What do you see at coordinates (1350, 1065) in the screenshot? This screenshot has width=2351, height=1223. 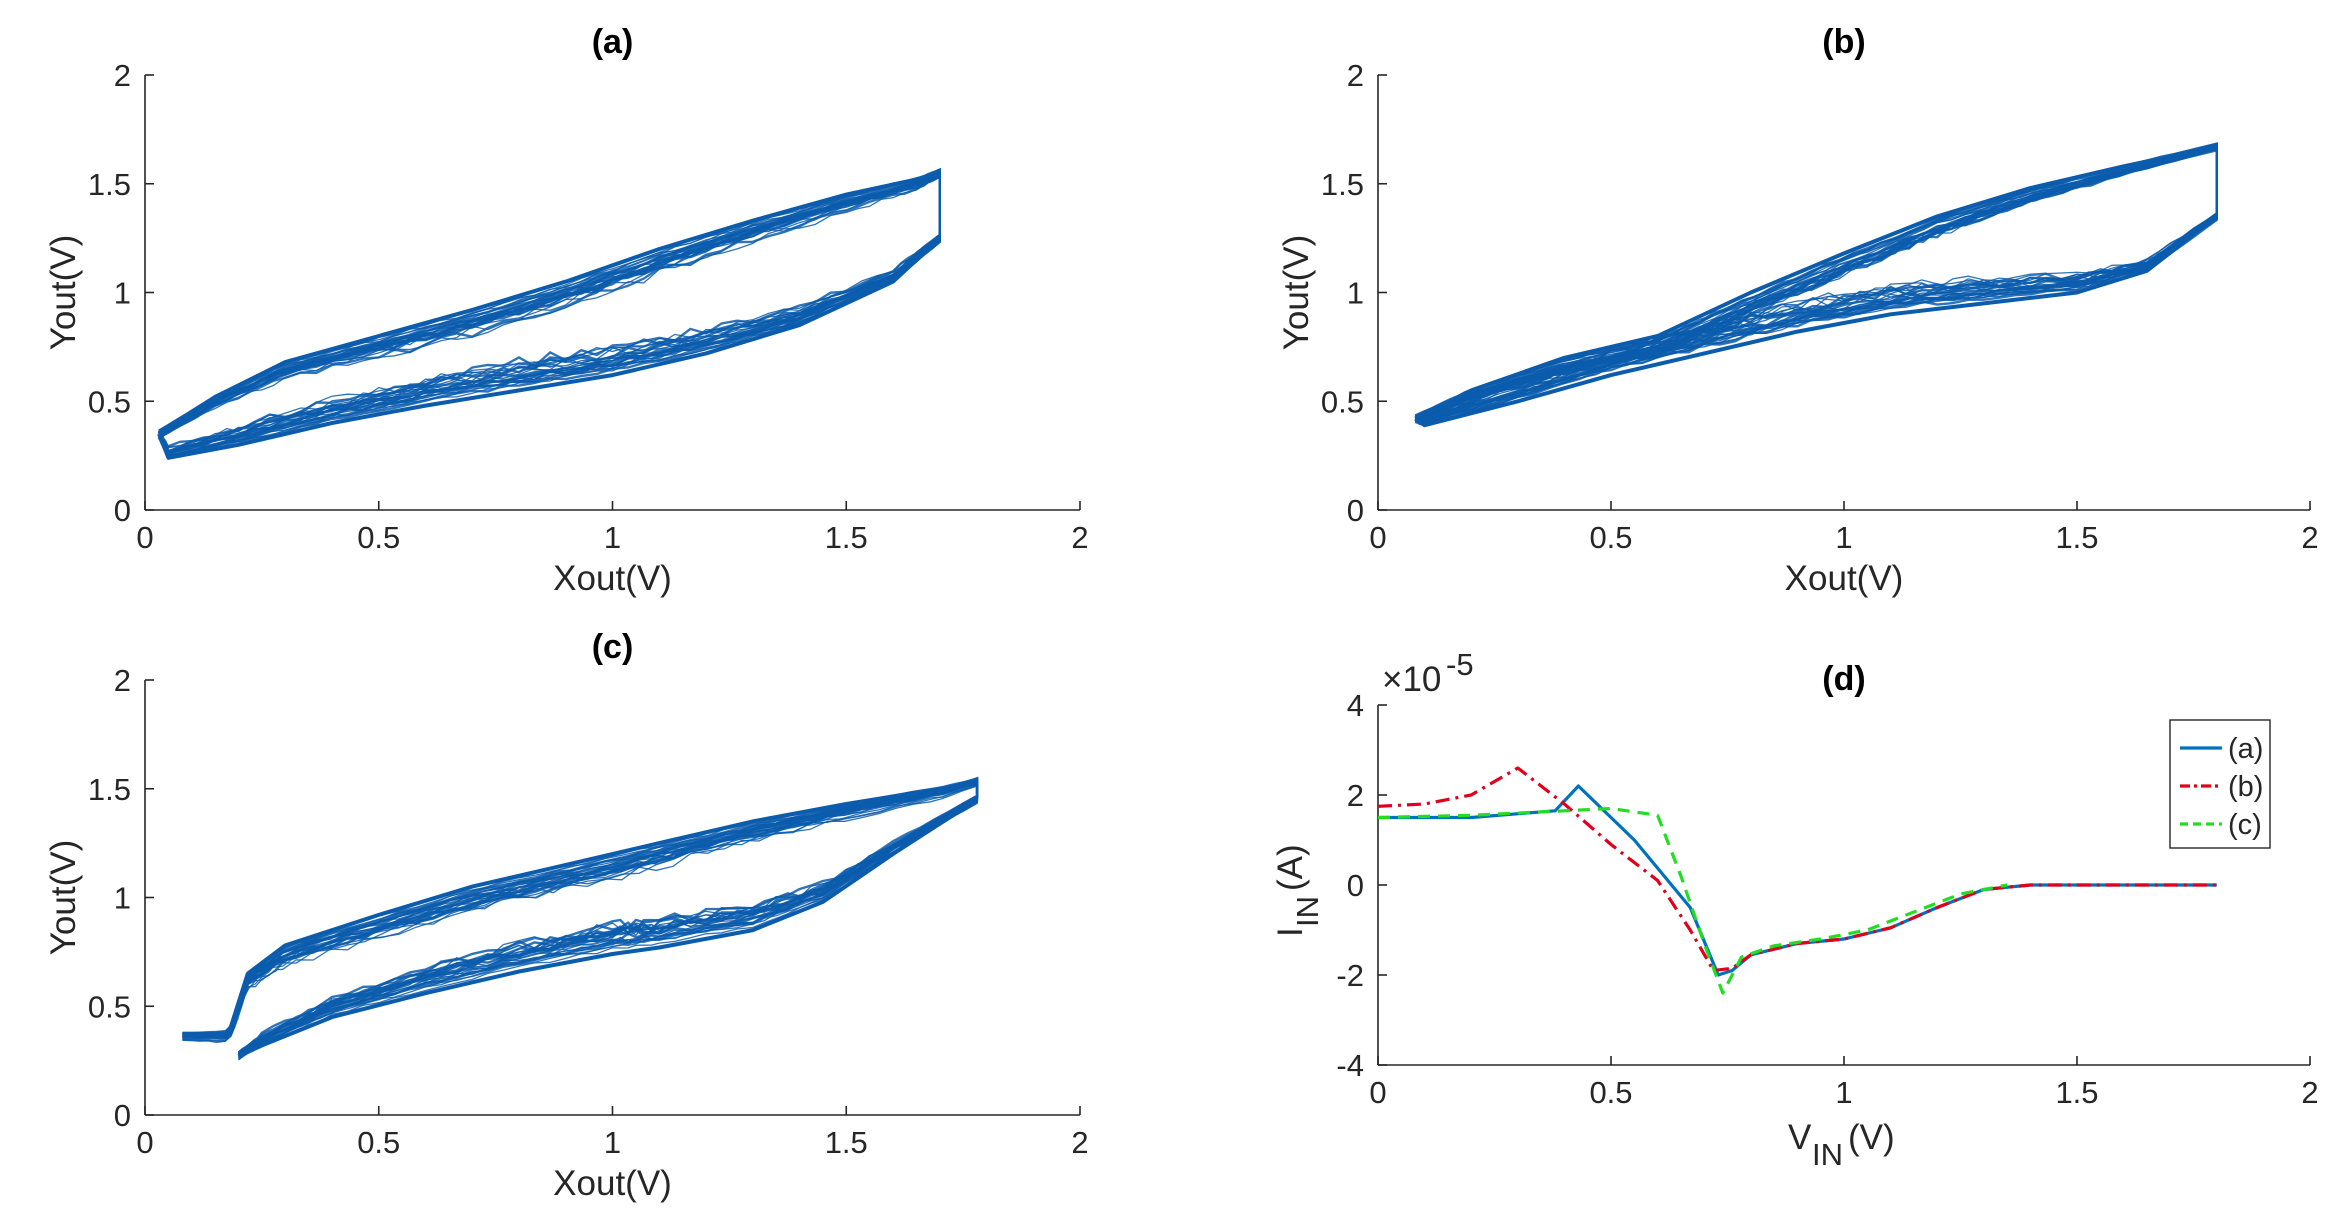 I see `y-tick-label: -4` at bounding box center [1350, 1065].